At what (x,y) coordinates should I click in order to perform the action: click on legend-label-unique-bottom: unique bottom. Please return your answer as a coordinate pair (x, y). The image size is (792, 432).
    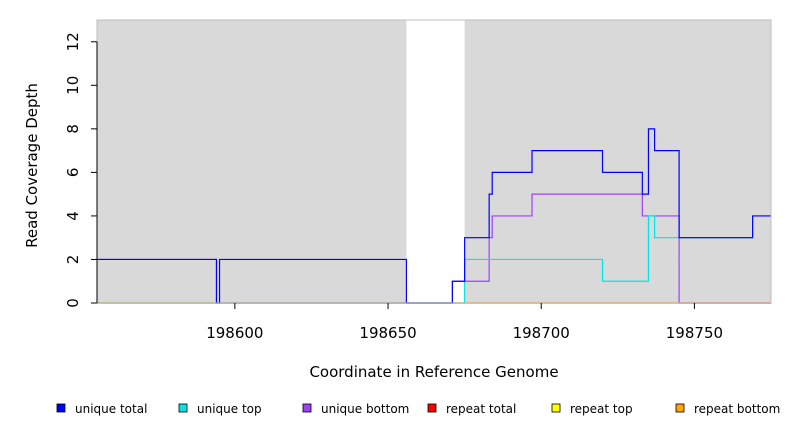
    Looking at the image, I should click on (365, 409).